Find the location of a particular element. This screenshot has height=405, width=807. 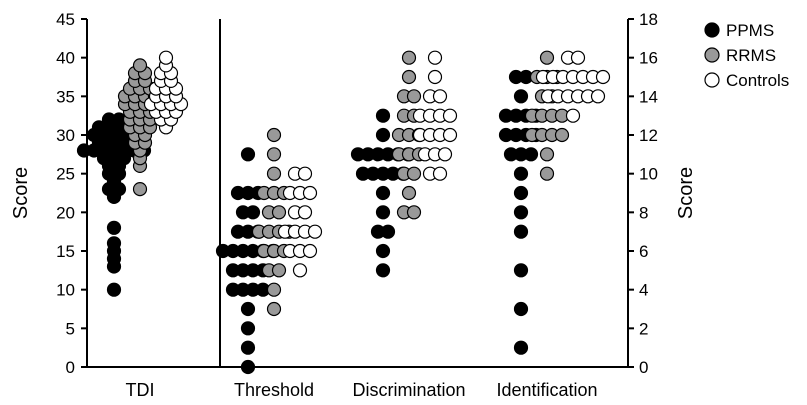

right-tick-label: 12 is located at coordinates (648, 135).